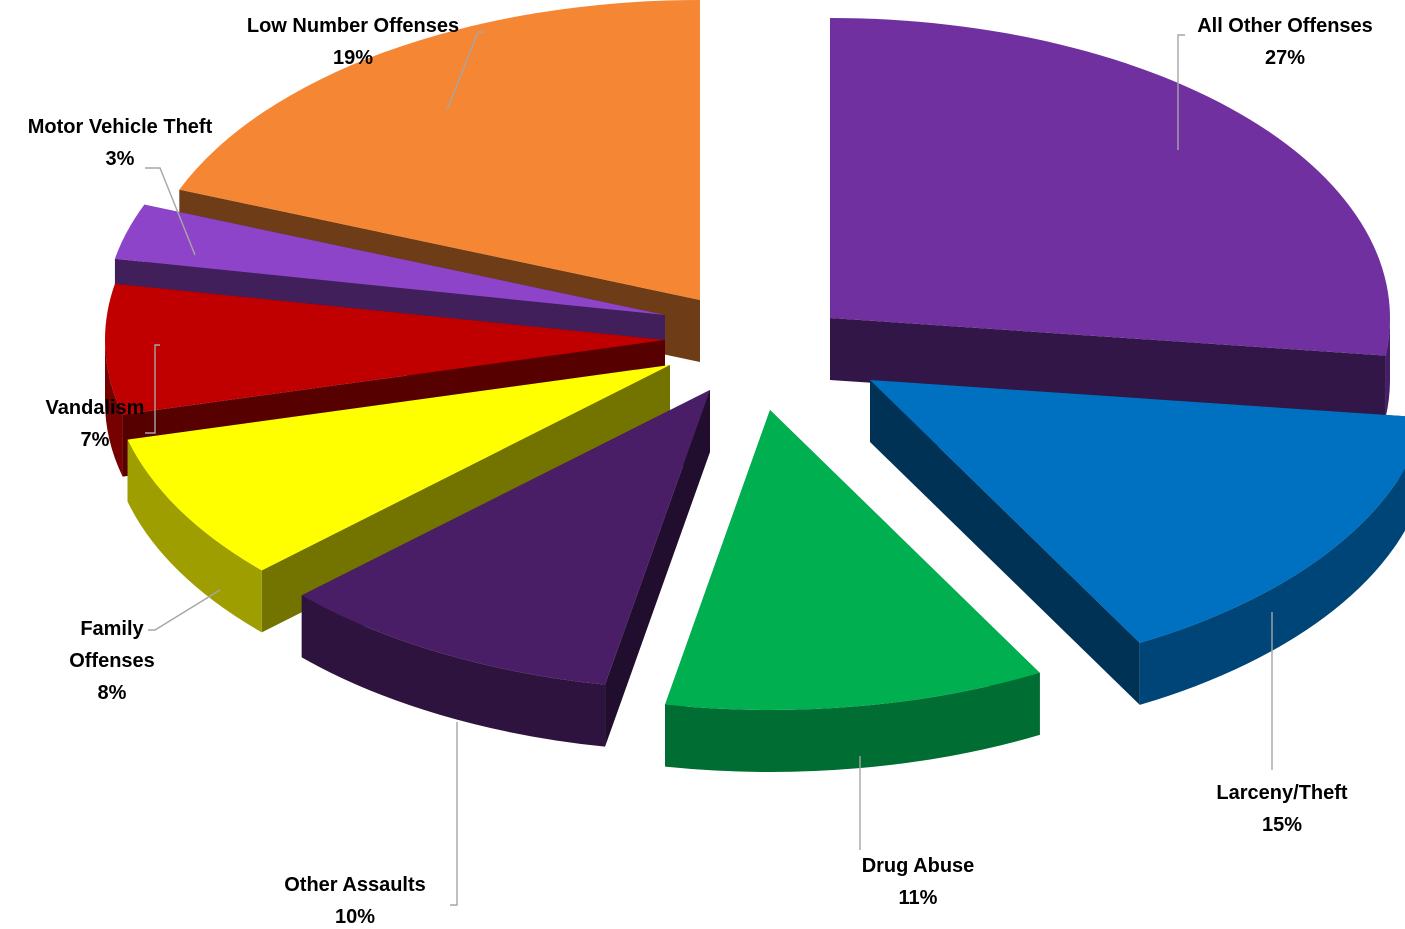 The width and height of the screenshot is (1405, 929). I want to click on slice-label-3: Other Assaults 10%, so click(355, 901).